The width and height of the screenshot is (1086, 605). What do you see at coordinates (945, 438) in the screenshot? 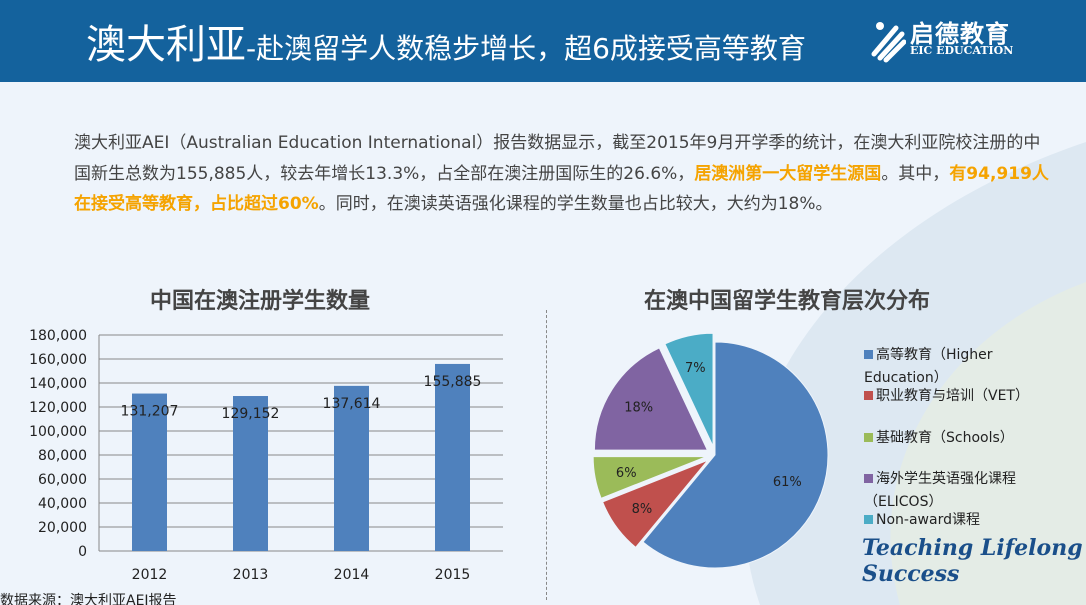
I see `legend-label: 基础教育（Schools）` at bounding box center [945, 438].